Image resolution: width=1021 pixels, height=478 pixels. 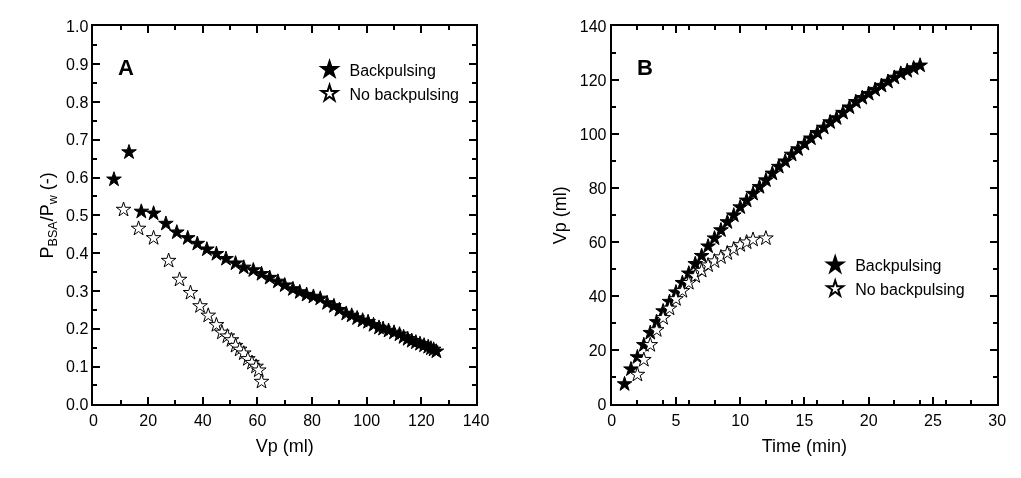 I want to click on y-tick-label: 120, so click(x=593, y=80).